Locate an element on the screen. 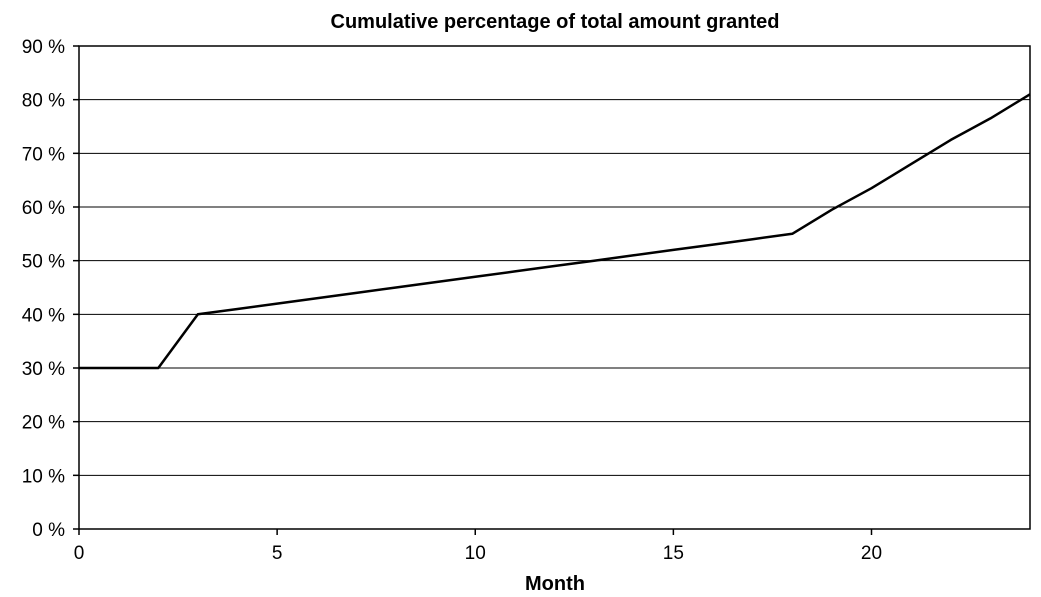 Image resolution: width=1041 pixels, height=597 pixels. y-tick-label: 30 % is located at coordinates (43, 369).